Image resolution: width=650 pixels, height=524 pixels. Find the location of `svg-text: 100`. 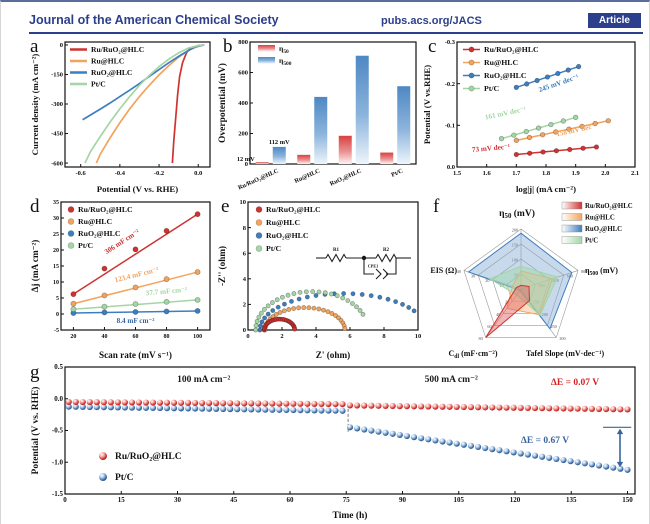

svg-text: 100 is located at coordinates (197, 337).